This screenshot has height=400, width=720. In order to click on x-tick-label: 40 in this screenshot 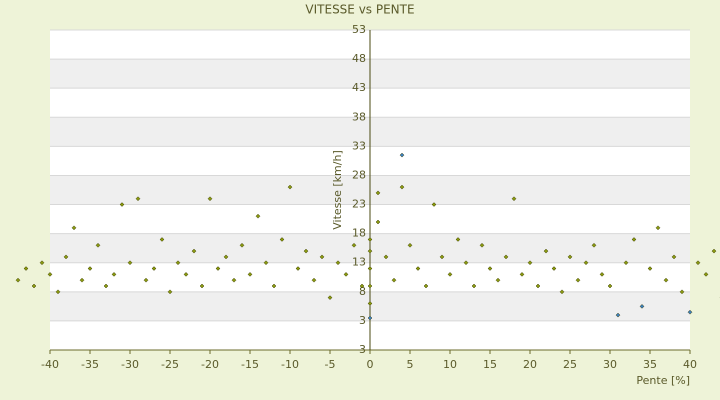, I will do `click(690, 364)`.